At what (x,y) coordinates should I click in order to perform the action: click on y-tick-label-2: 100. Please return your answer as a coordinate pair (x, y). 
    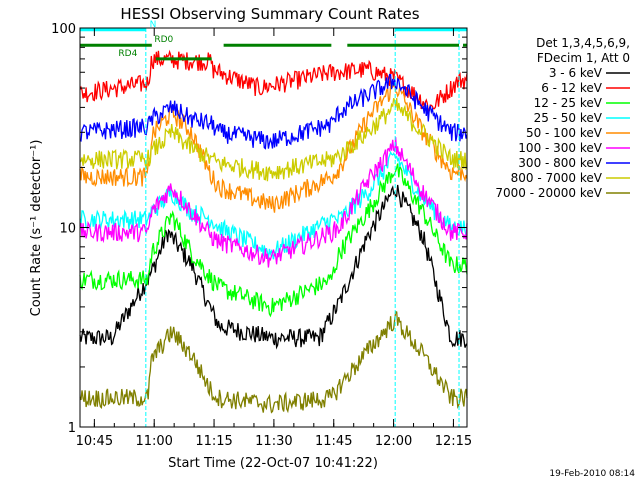
    Looking at the image, I should click on (63, 29).